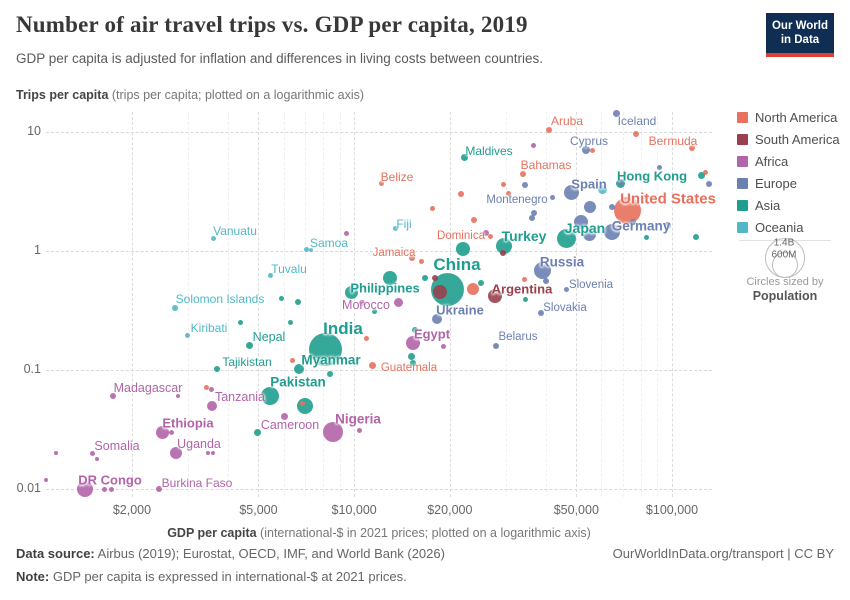 The width and height of the screenshot is (850, 600). Describe the element at coordinates (112, 396) in the screenshot. I see `data-point-madagascar` at that location.